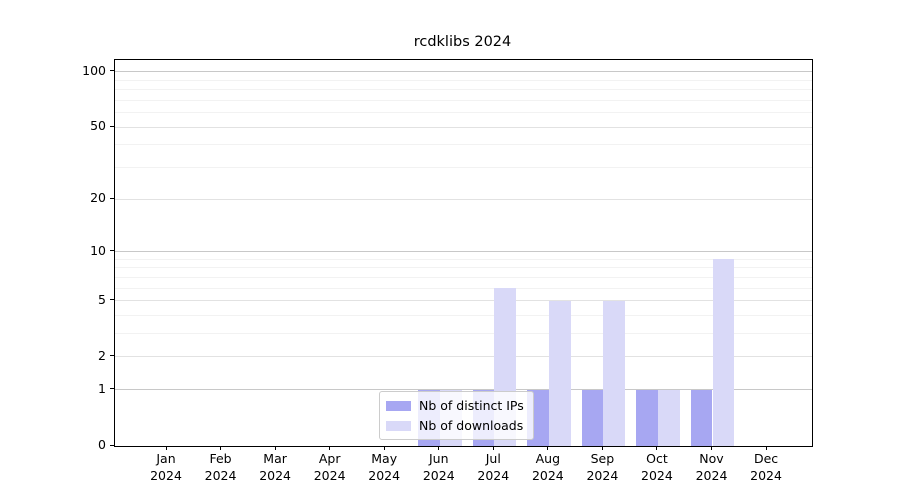 The height and width of the screenshot is (500, 900). I want to click on x-tick-label: Aug 2024, so click(547, 467).